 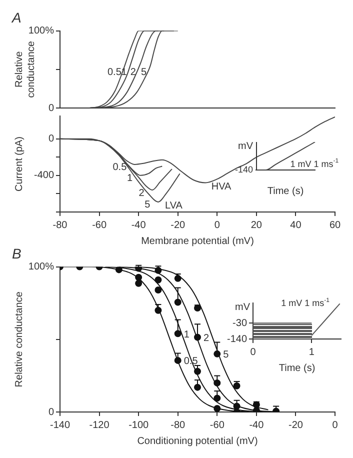 What do you see at coordinates (19, 164) in the screenshot?
I see `y-axis-title: Current (pA)` at bounding box center [19, 164].